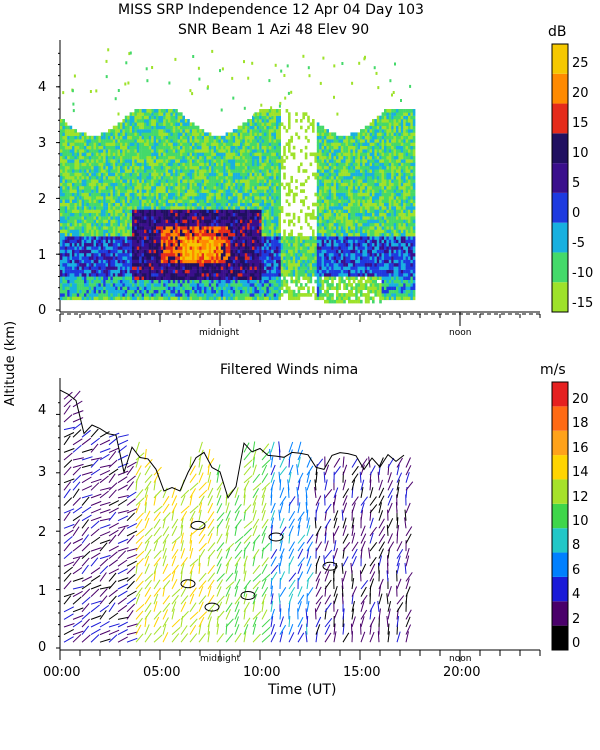  Describe the element at coordinates (42, 87) in the screenshot. I see `y-tick-label: 4` at that location.